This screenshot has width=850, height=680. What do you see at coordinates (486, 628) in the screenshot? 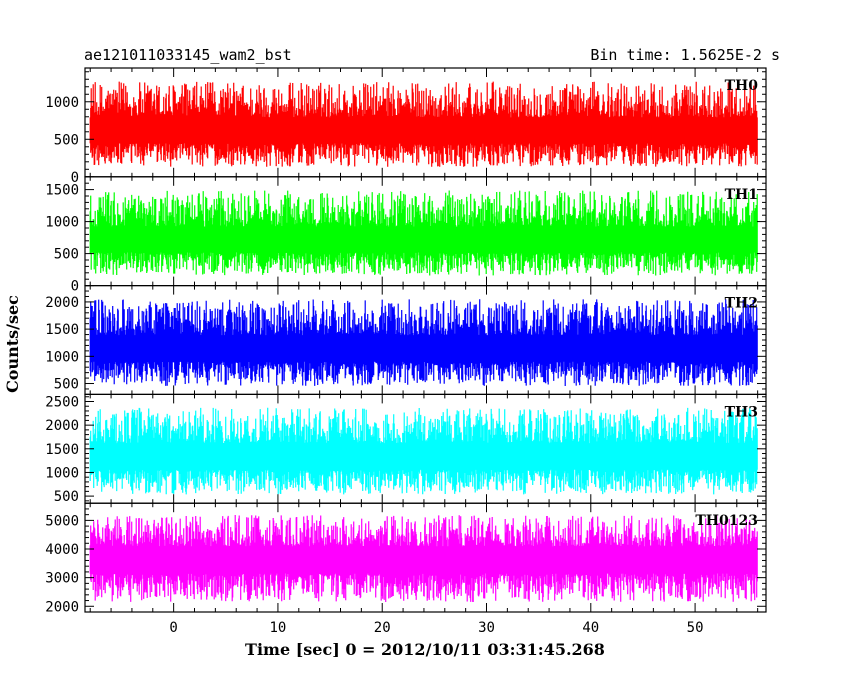
I see `x-tick-label: 30` at bounding box center [486, 628].